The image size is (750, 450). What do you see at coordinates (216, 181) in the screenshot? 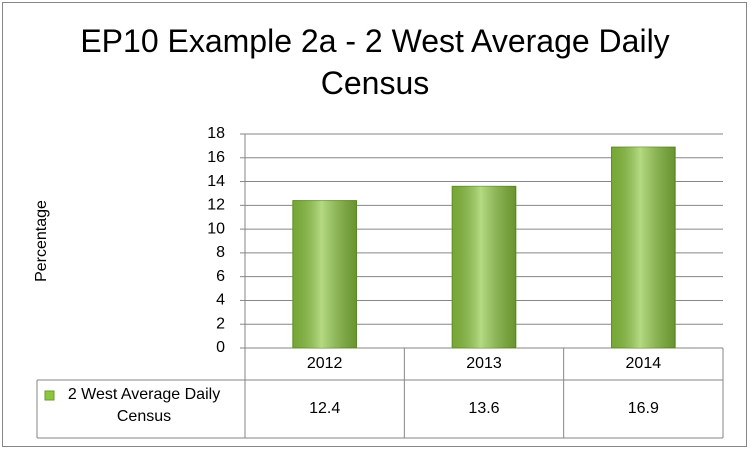
I see `y-tick-label: 14` at bounding box center [216, 181].